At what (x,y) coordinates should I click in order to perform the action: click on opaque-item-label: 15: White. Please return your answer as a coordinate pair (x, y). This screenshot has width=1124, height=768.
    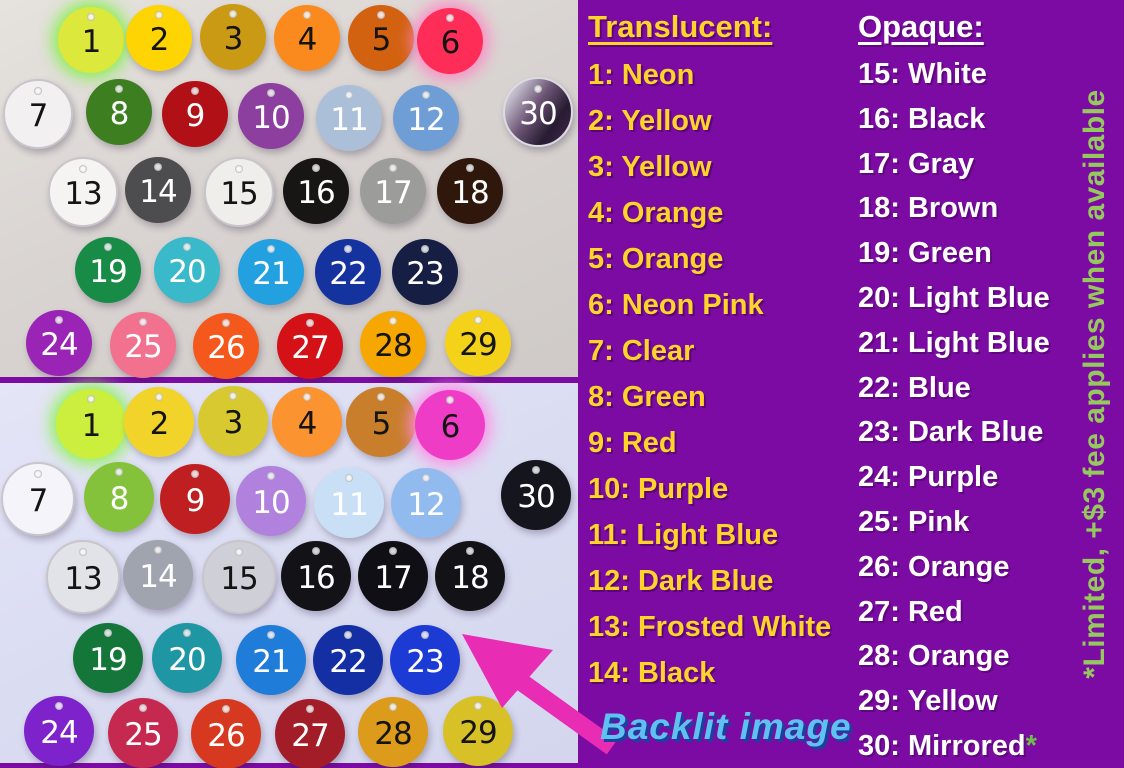
    Looking at the image, I should click on (922, 74).